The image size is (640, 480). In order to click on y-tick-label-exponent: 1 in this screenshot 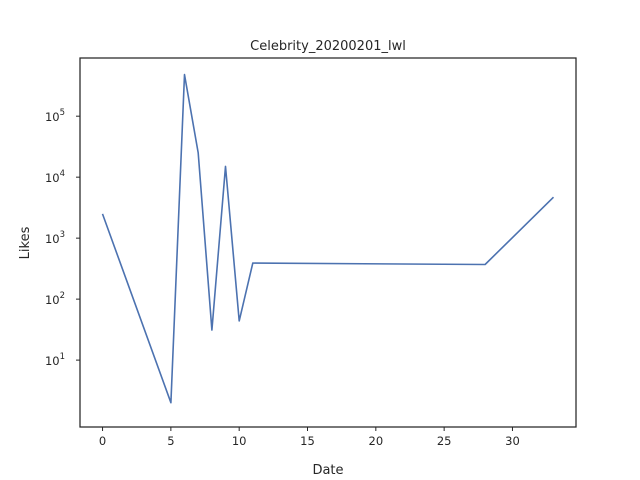, I will do `click(62, 357)`.